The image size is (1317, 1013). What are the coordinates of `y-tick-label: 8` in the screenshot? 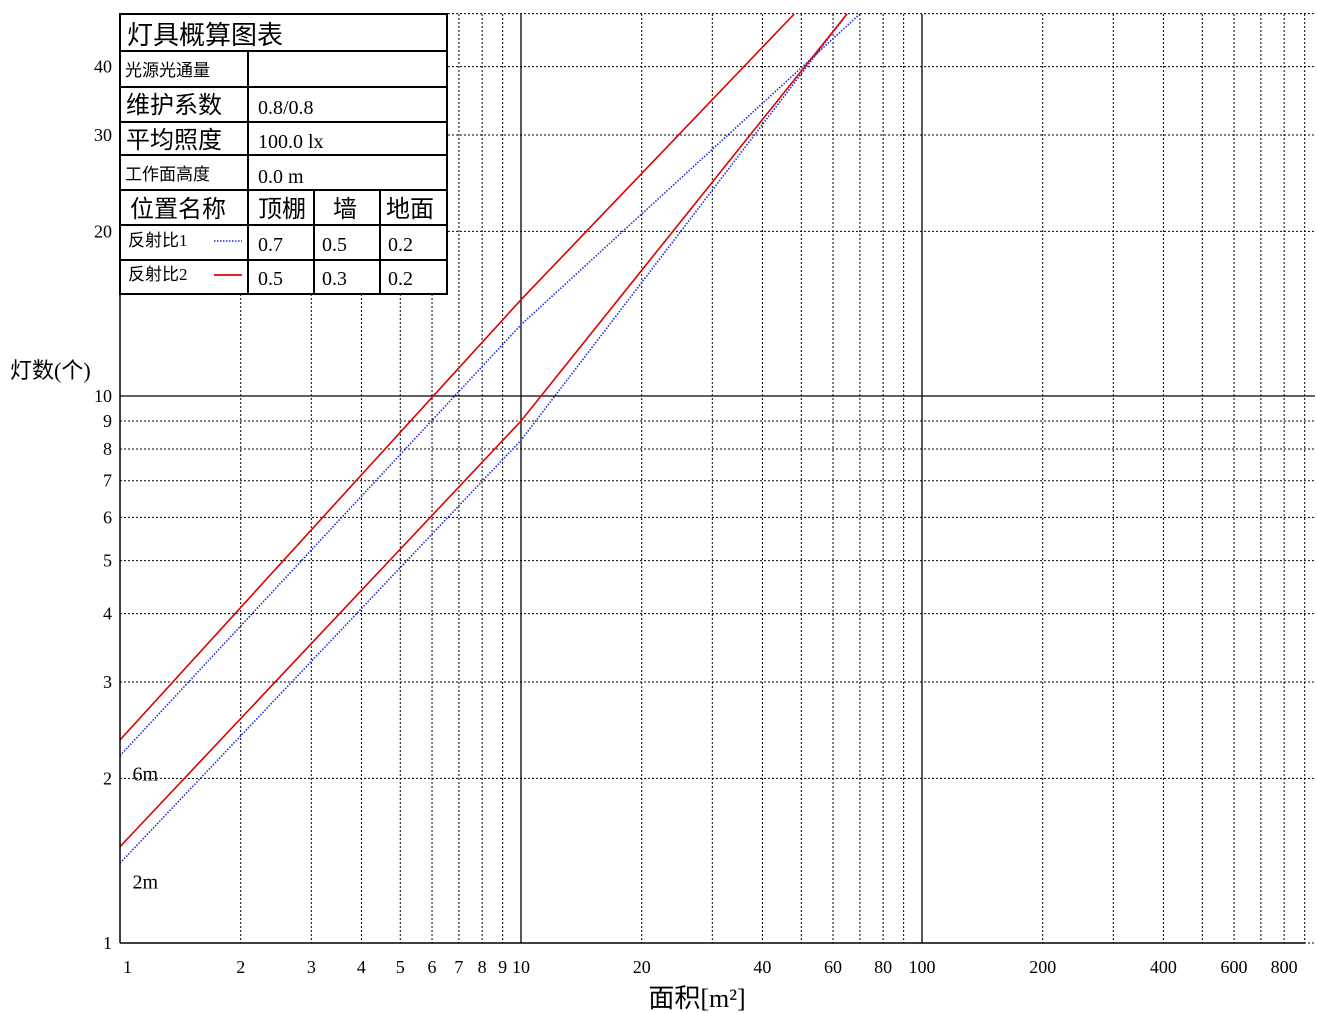 It's located at (107, 449).